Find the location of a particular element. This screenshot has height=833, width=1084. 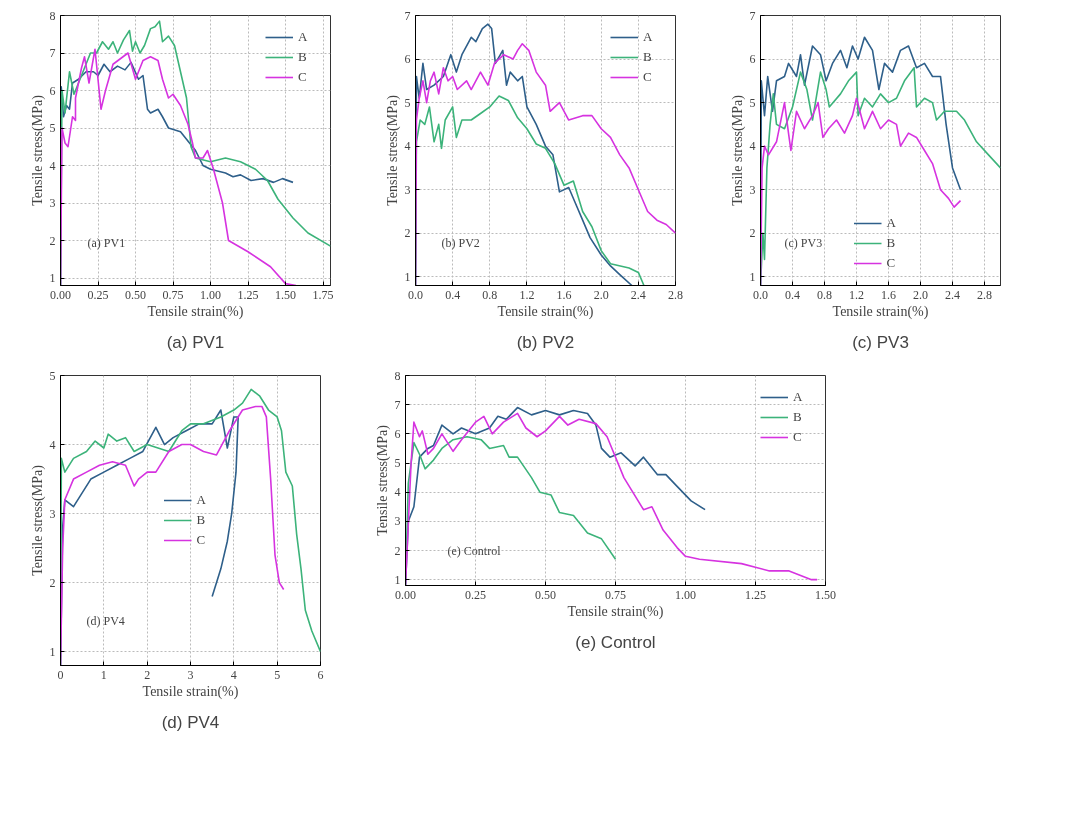

x-tick-label: 1.75 is located at coordinates (323, 294).